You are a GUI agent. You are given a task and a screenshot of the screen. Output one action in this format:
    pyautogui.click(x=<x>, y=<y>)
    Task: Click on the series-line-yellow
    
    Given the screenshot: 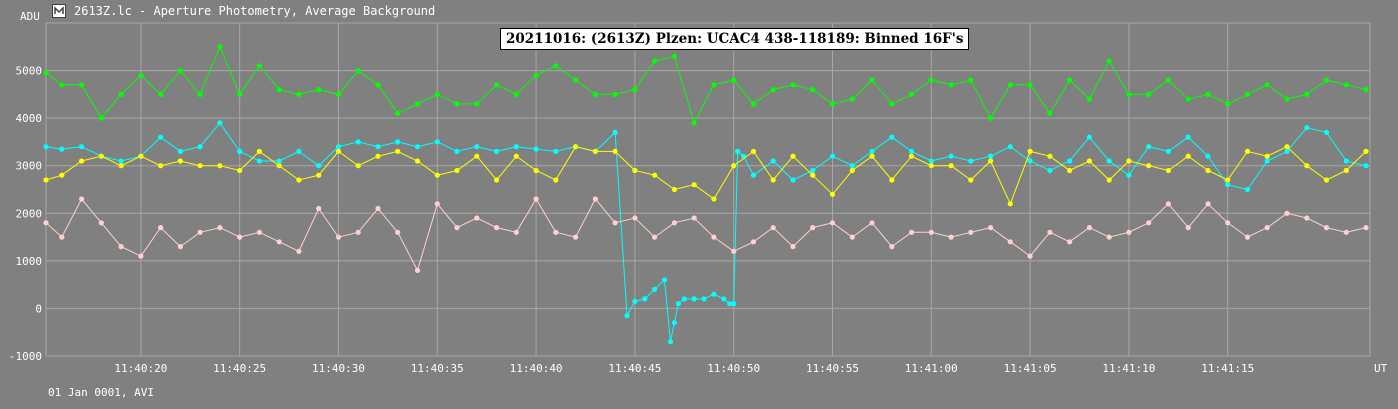 What is the action you would take?
    pyautogui.click(x=706, y=176)
    